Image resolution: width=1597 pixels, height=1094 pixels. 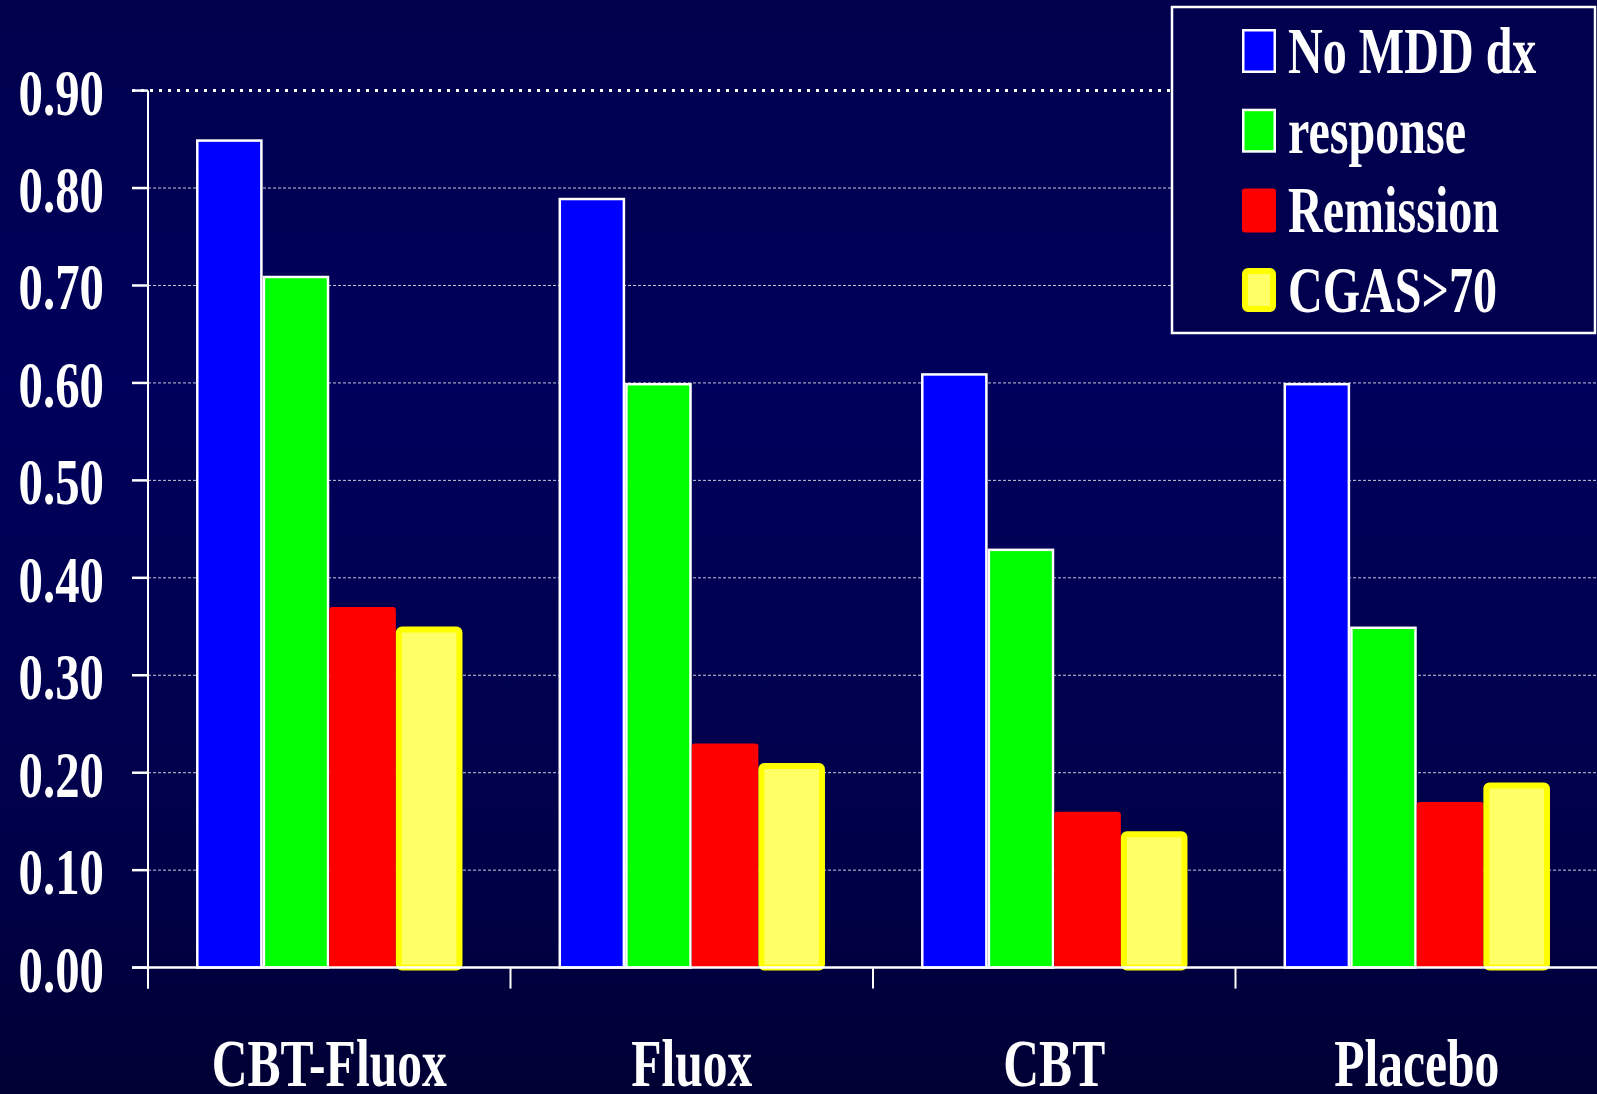 I want to click on y-tick-label: 0.90, so click(x=61, y=92).